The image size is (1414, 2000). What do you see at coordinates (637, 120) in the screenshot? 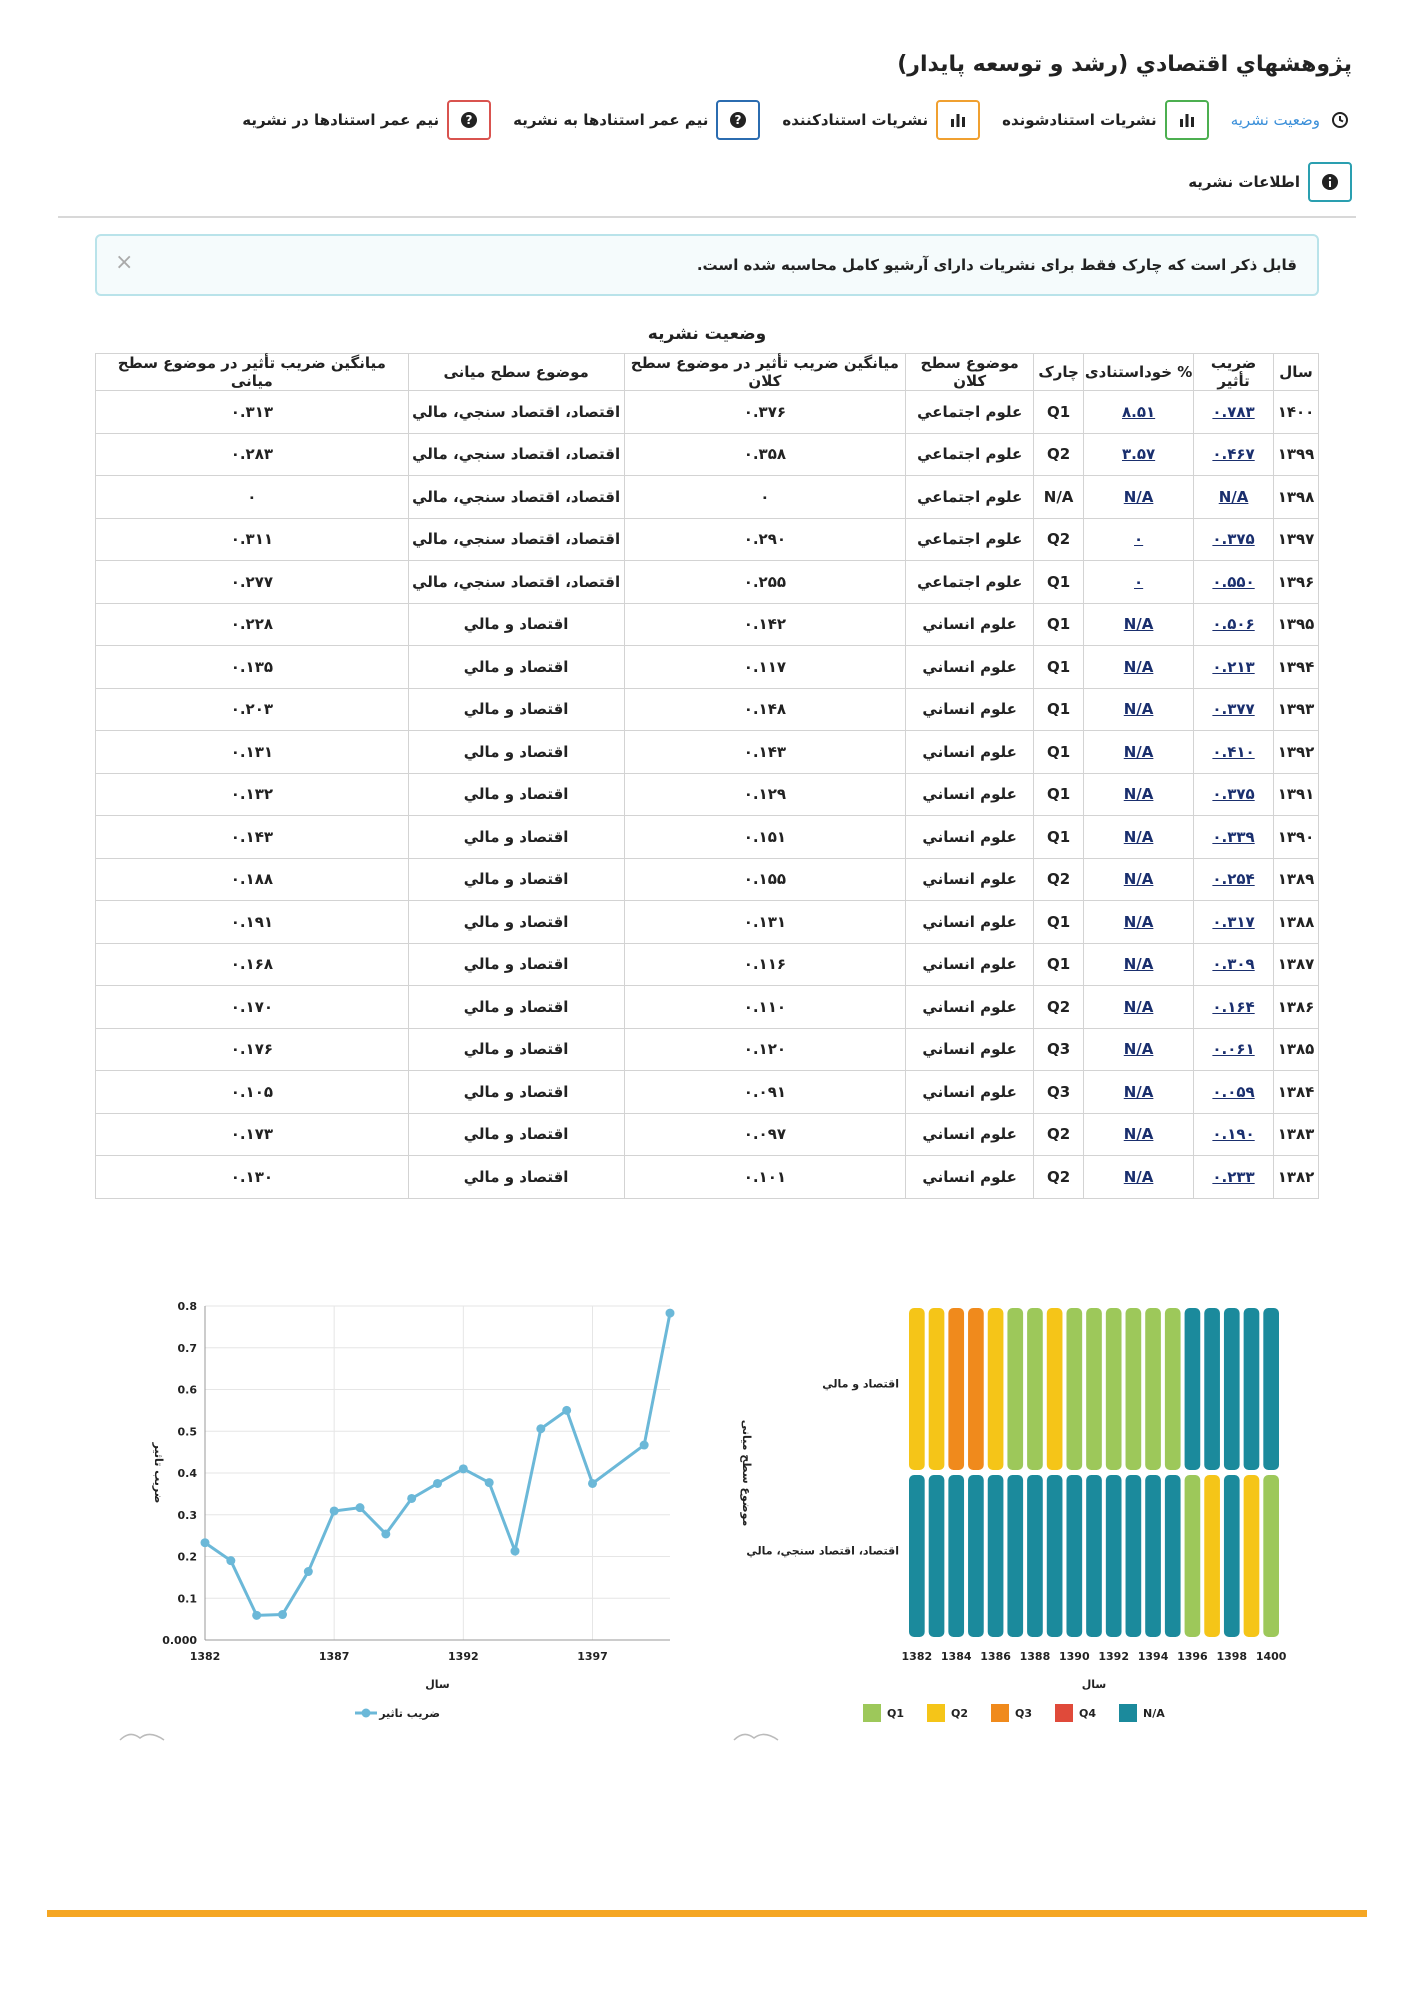
I see `tab-half-life-to-journal: ? نیم عمر استنادها به نشریه` at bounding box center [637, 120].